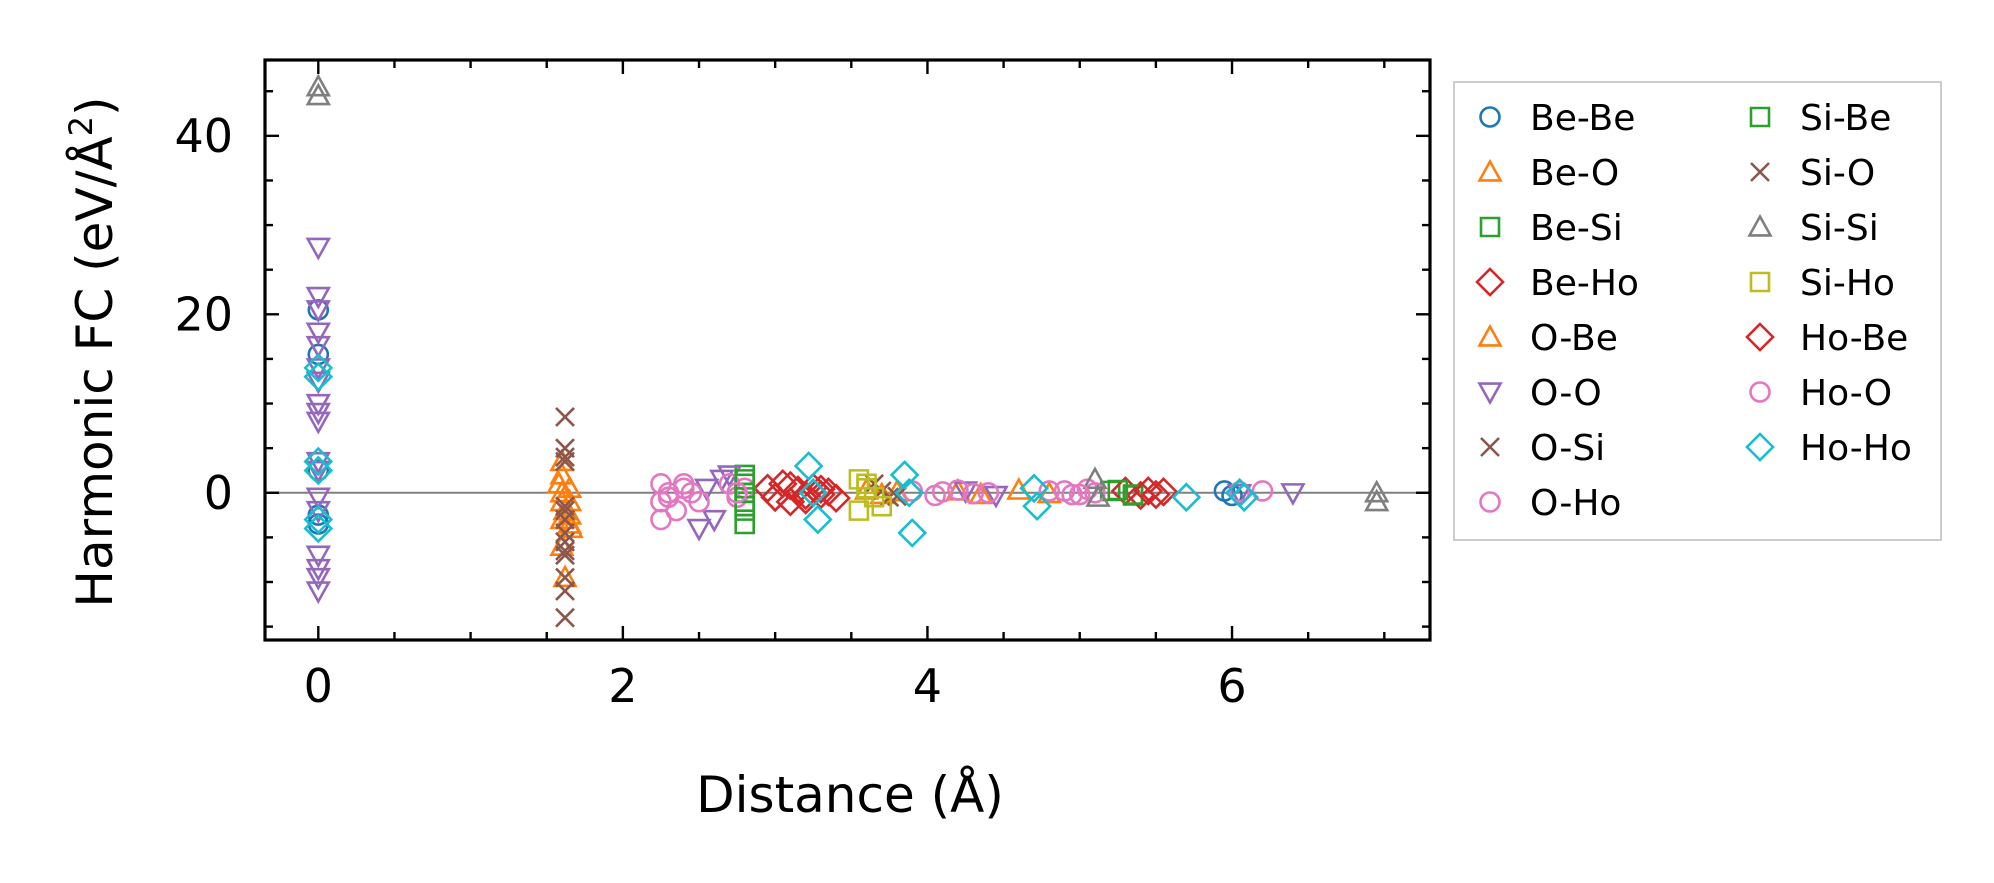  What do you see at coordinates (1839, 228) in the screenshot?
I see `legend-label: Si-Si` at bounding box center [1839, 228].